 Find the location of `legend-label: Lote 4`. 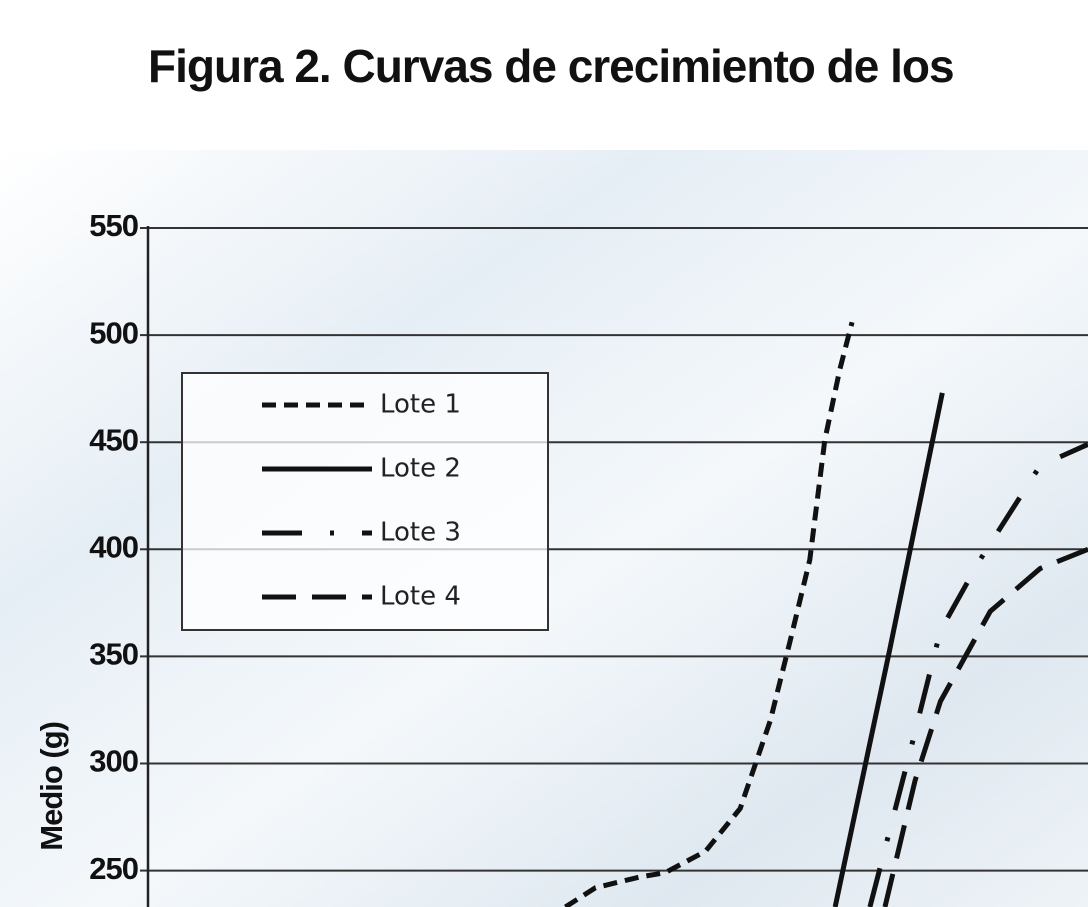

legend-label: Lote 4 is located at coordinates (420, 597).